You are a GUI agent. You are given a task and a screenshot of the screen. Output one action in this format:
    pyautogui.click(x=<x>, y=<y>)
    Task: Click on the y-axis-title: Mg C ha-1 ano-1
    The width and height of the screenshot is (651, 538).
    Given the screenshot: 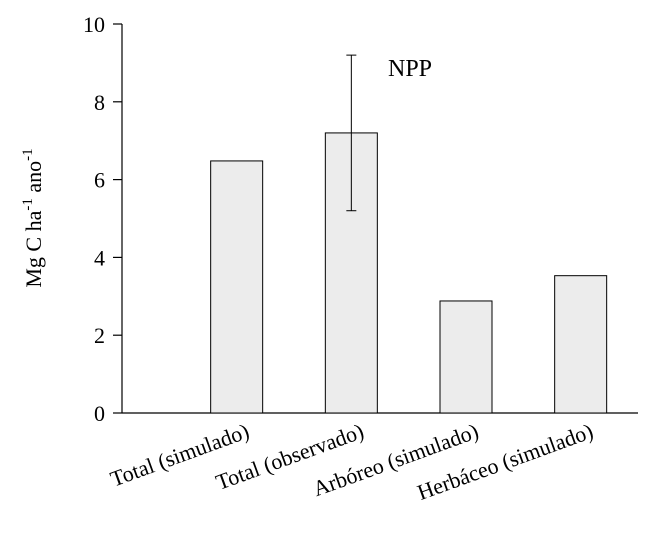 What is the action you would take?
    pyautogui.click(x=33, y=217)
    